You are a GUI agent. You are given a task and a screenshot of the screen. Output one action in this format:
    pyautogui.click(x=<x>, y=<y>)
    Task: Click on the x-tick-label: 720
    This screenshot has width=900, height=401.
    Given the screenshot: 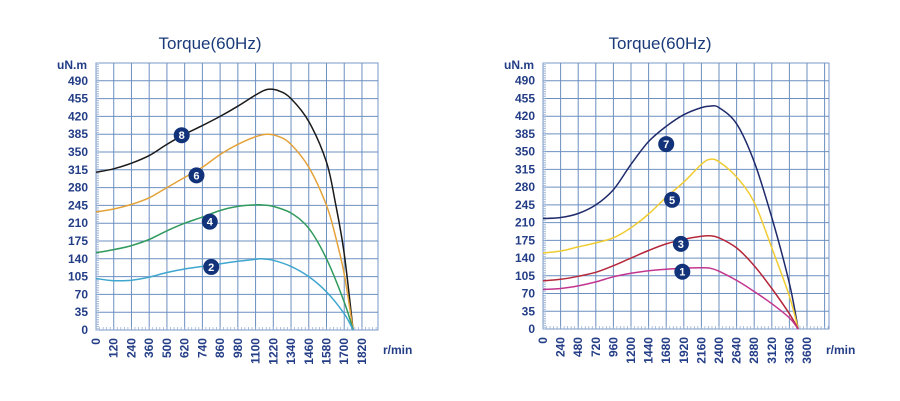 What is the action you would take?
    pyautogui.click(x=596, y=347)
    